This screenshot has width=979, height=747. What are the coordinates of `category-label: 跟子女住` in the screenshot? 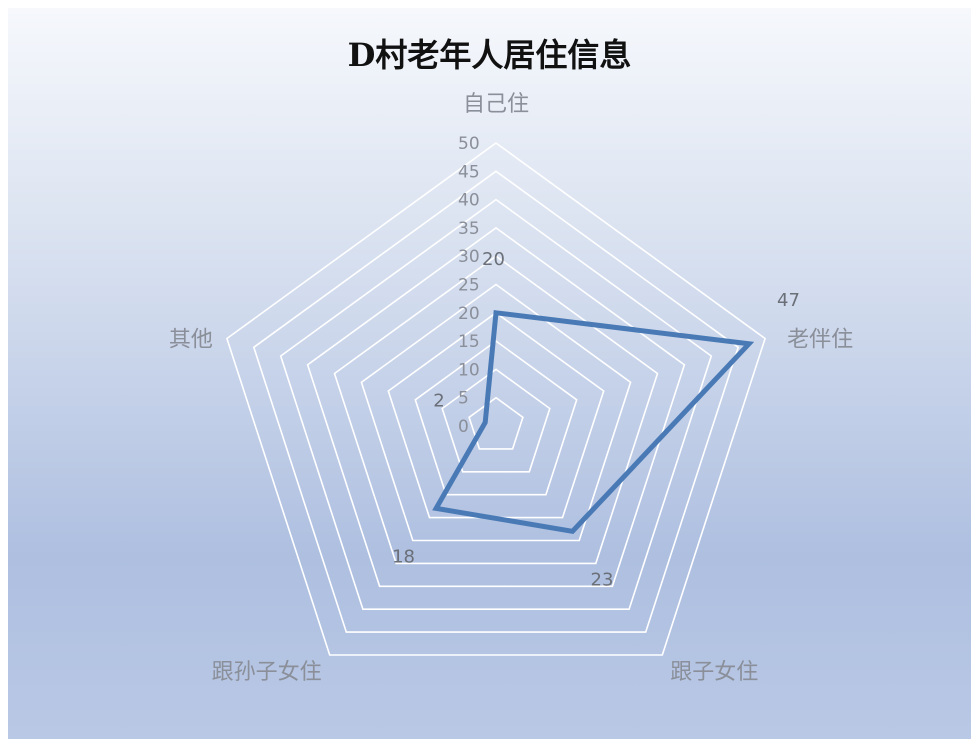 It's located at (714, 672).